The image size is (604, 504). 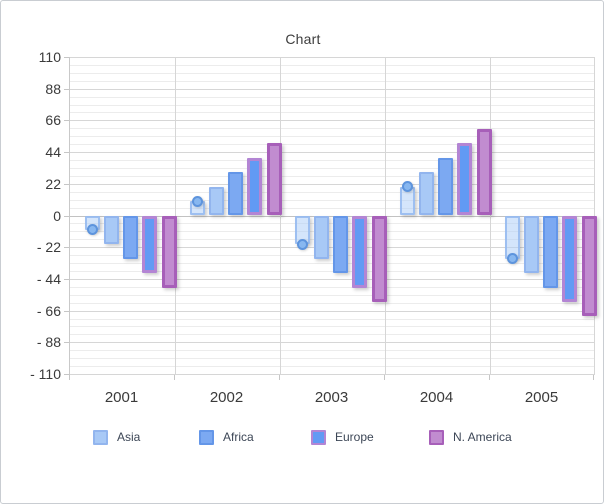 I want to click on zero-gridline, so click(x=332, y=216).